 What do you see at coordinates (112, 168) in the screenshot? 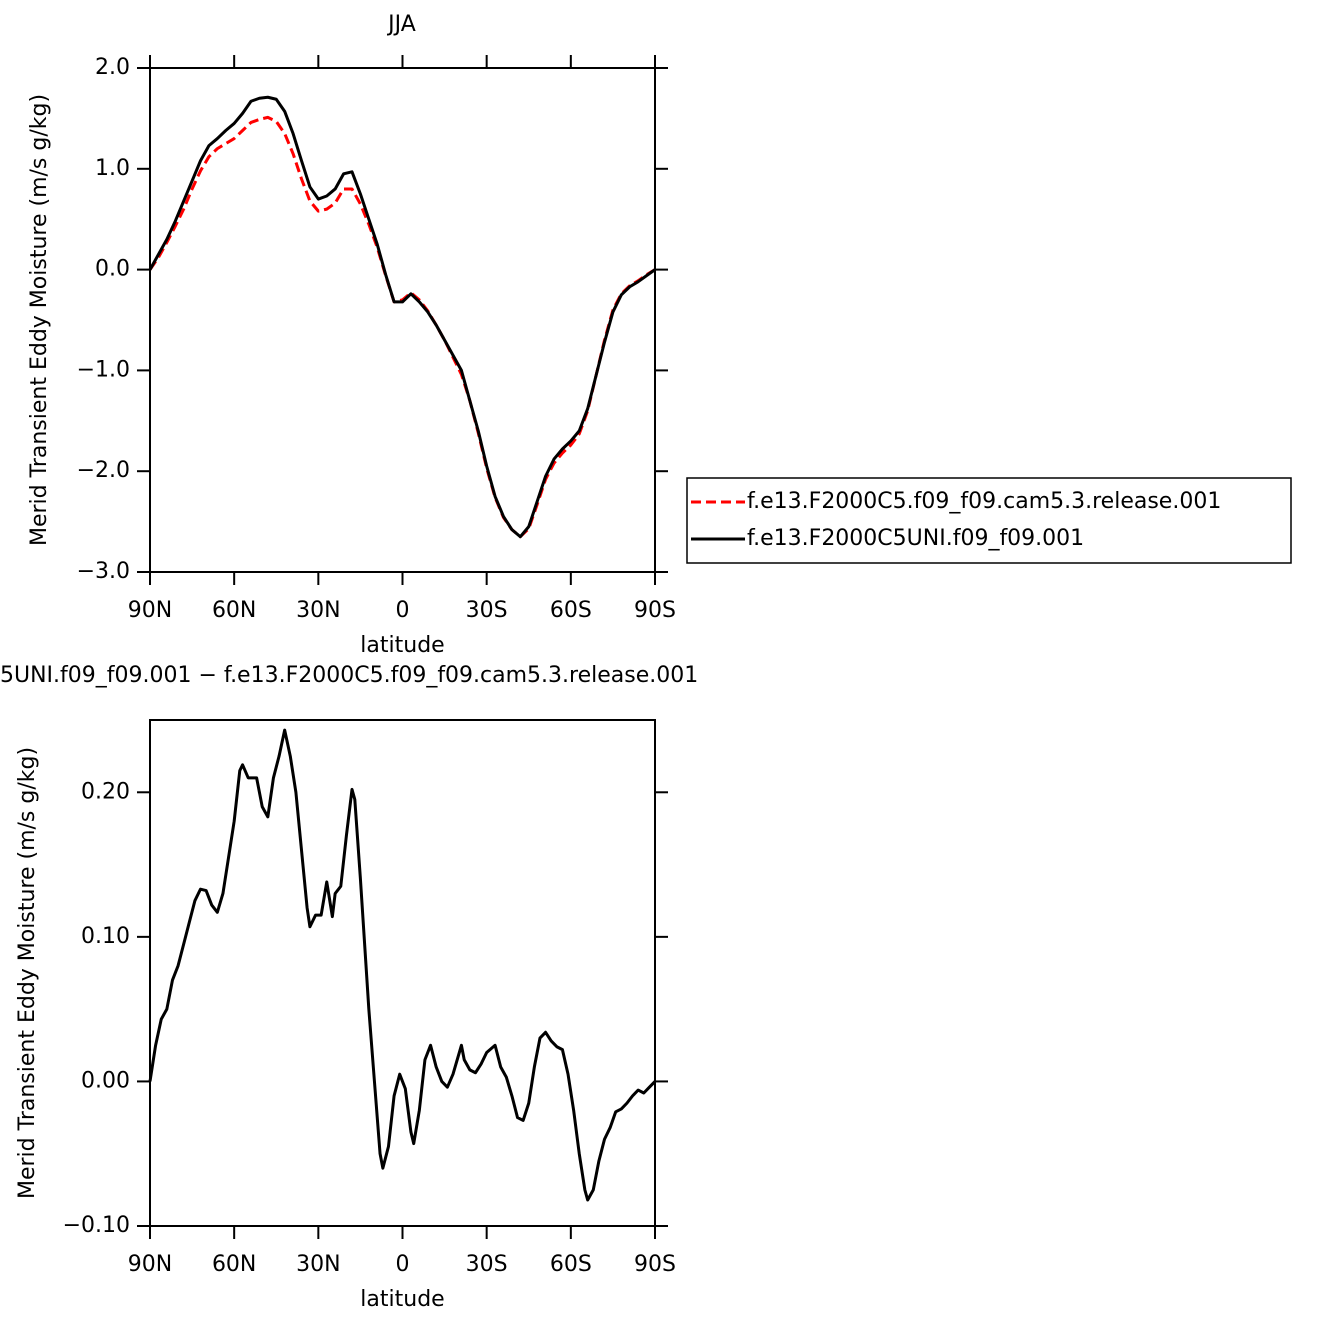
I see `y-tick-label: 1.0` at bounding box center [112, 168].